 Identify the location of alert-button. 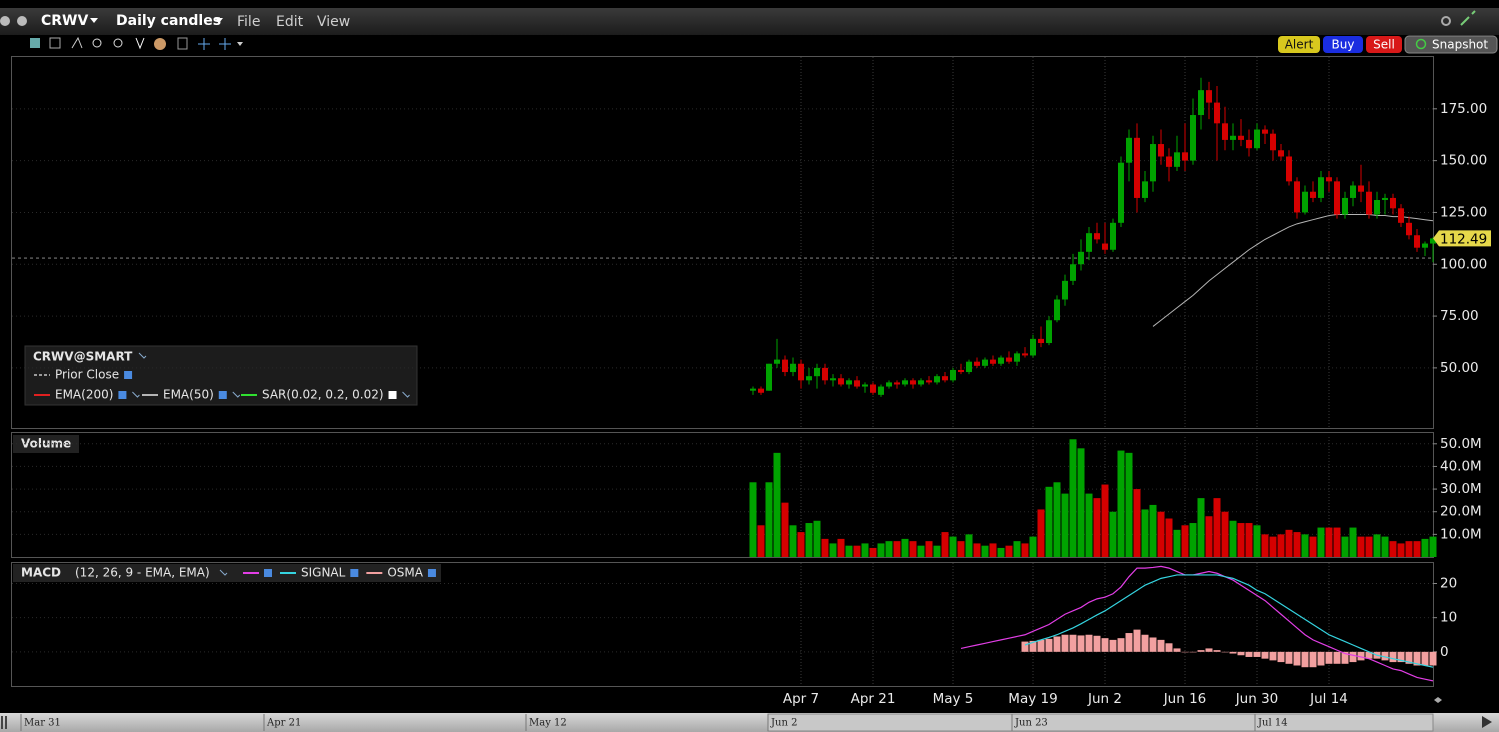
(1299, 44).